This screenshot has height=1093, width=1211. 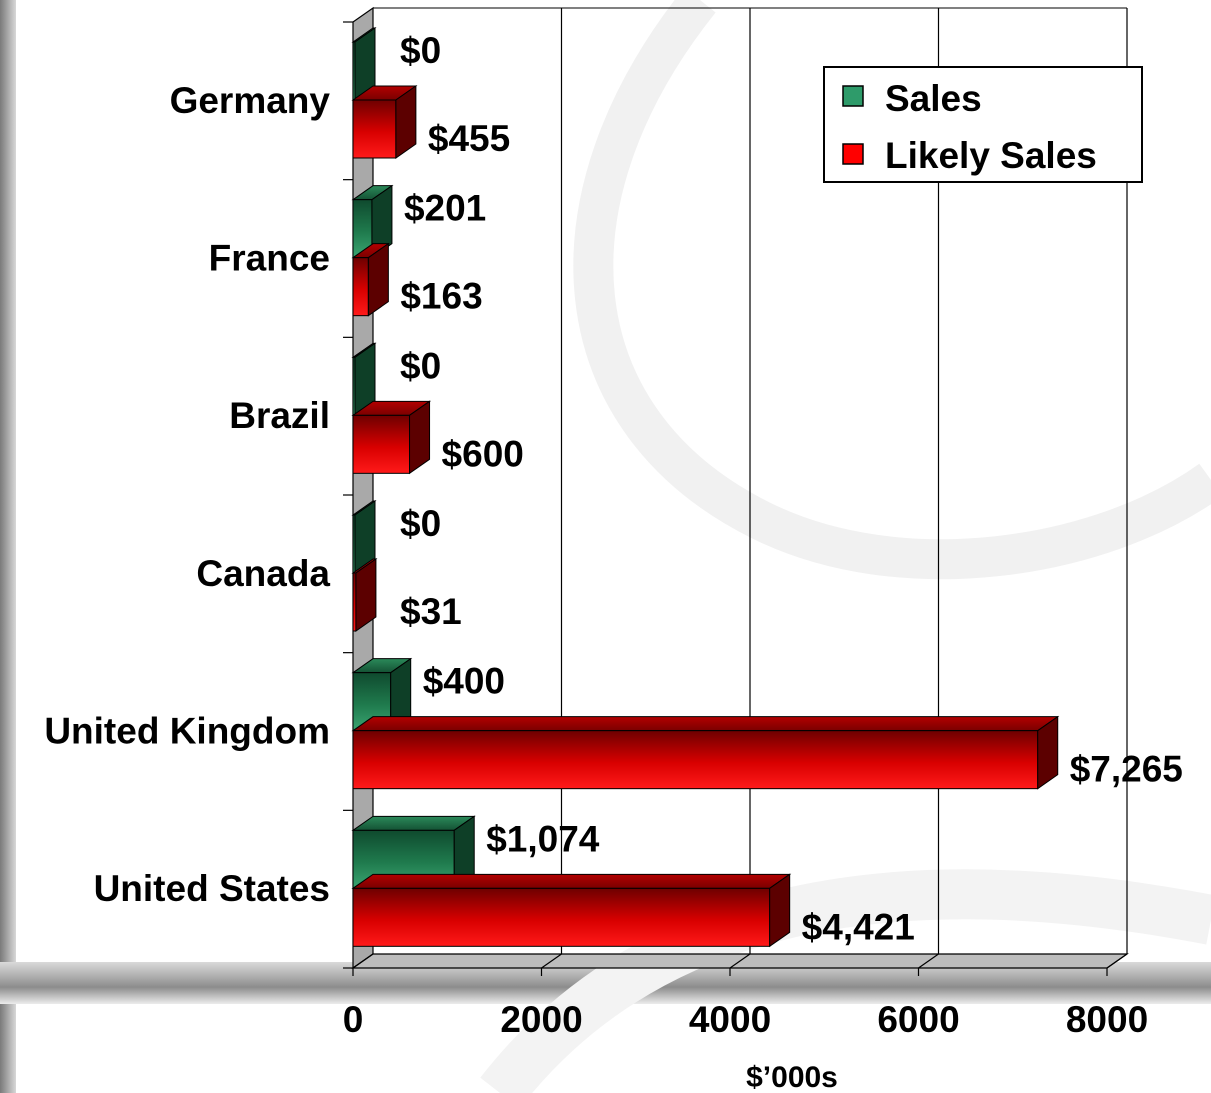 What do you see at coordinates (353, 1019) in the screenshot?
I see `x-tick-label: 0` at bounding box center [353, 1019].